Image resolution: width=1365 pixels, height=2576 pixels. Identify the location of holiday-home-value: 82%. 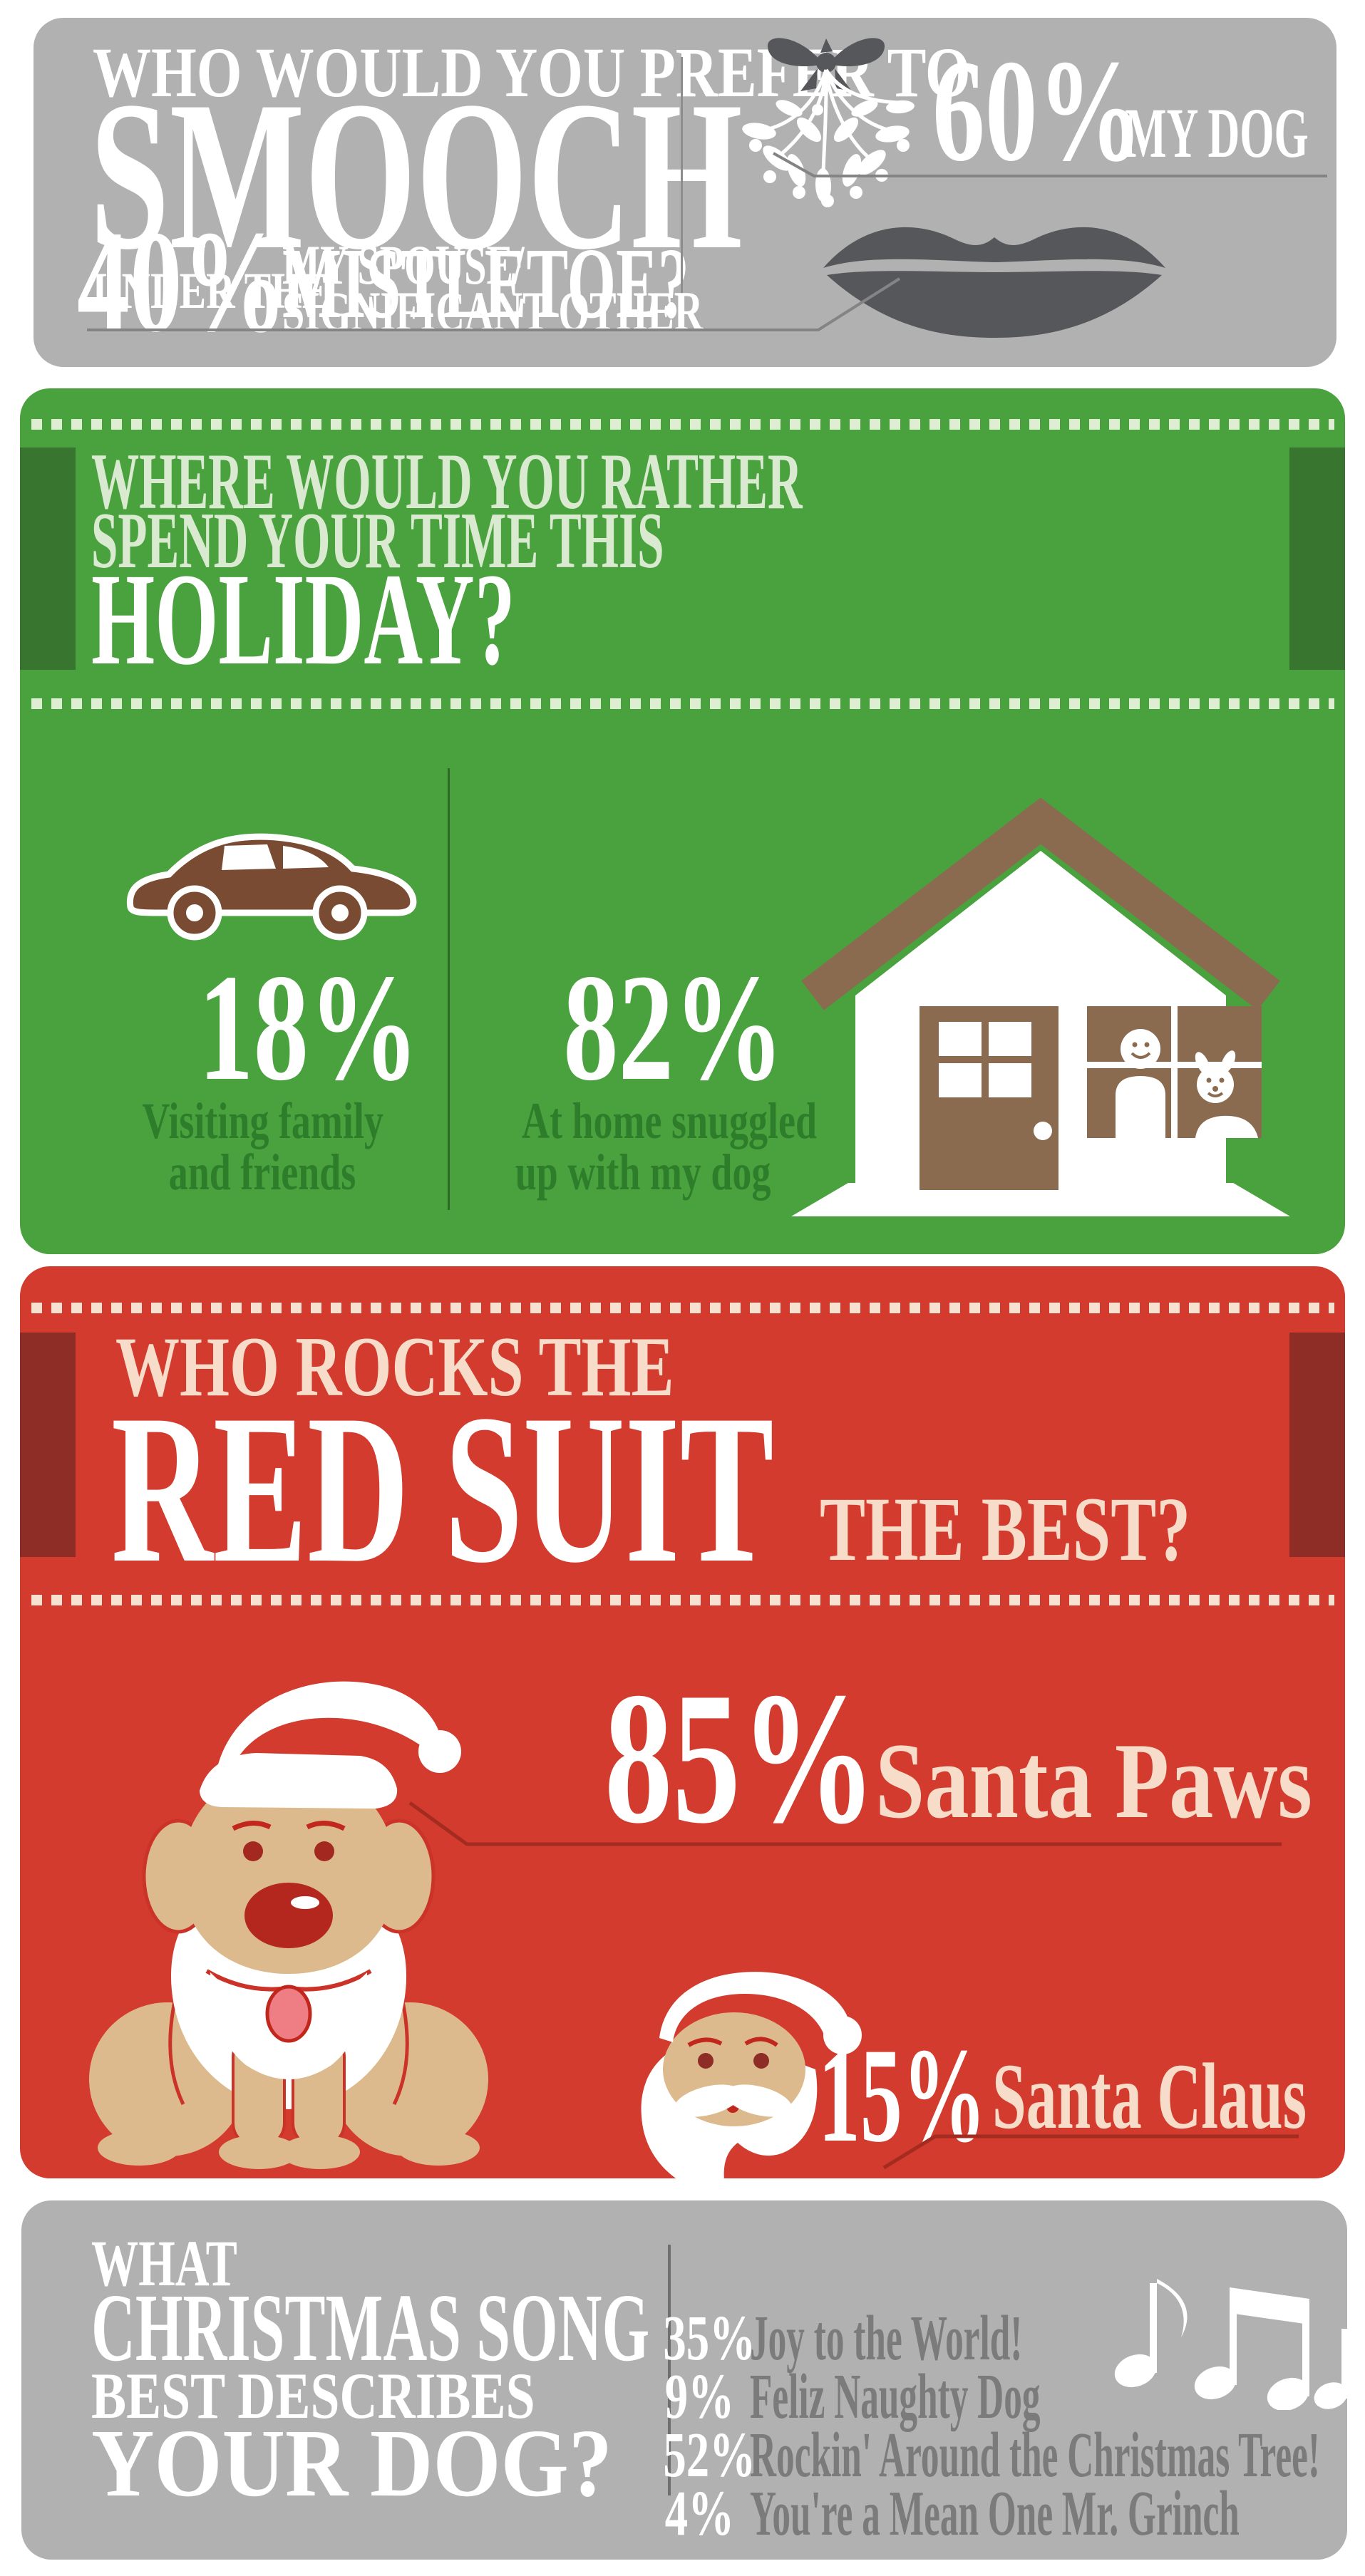
(673, 1027).